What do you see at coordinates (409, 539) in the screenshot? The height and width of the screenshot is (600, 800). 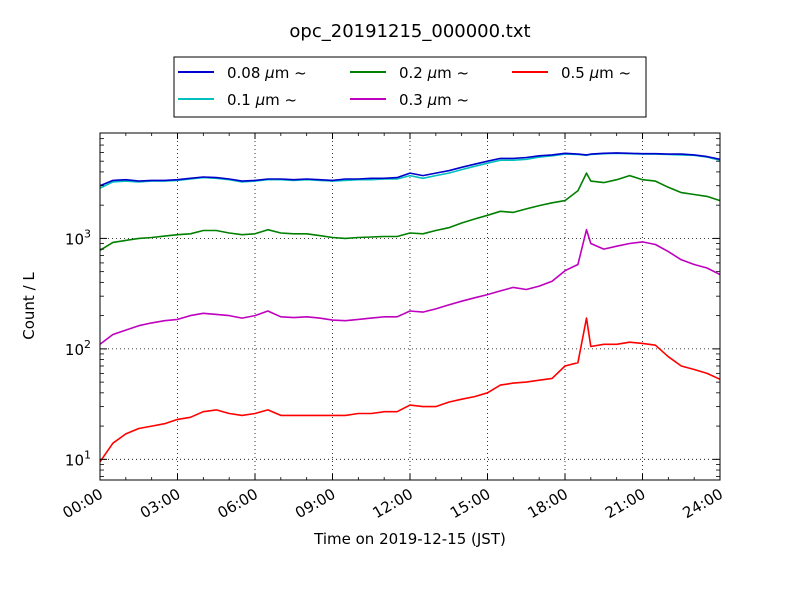 I see `x-axis-label: Time on 2019-12-15 (JST)` at bounding box center [409, 539].